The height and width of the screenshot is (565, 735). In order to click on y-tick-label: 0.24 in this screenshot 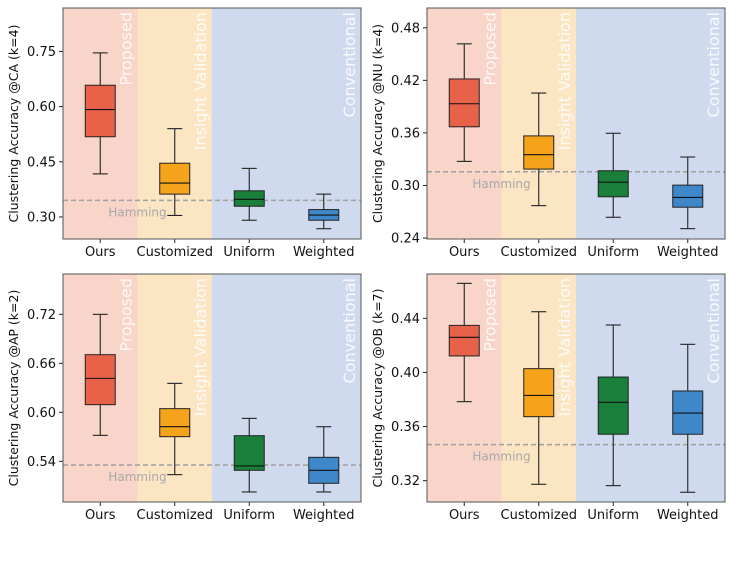, I will do `click(405, 239)`.